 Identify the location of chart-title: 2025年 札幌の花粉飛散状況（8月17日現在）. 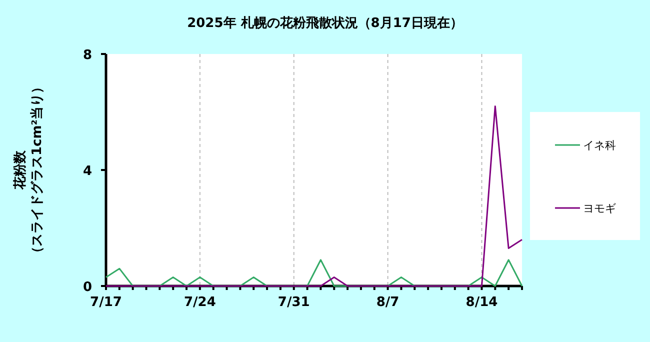
(325, 23).